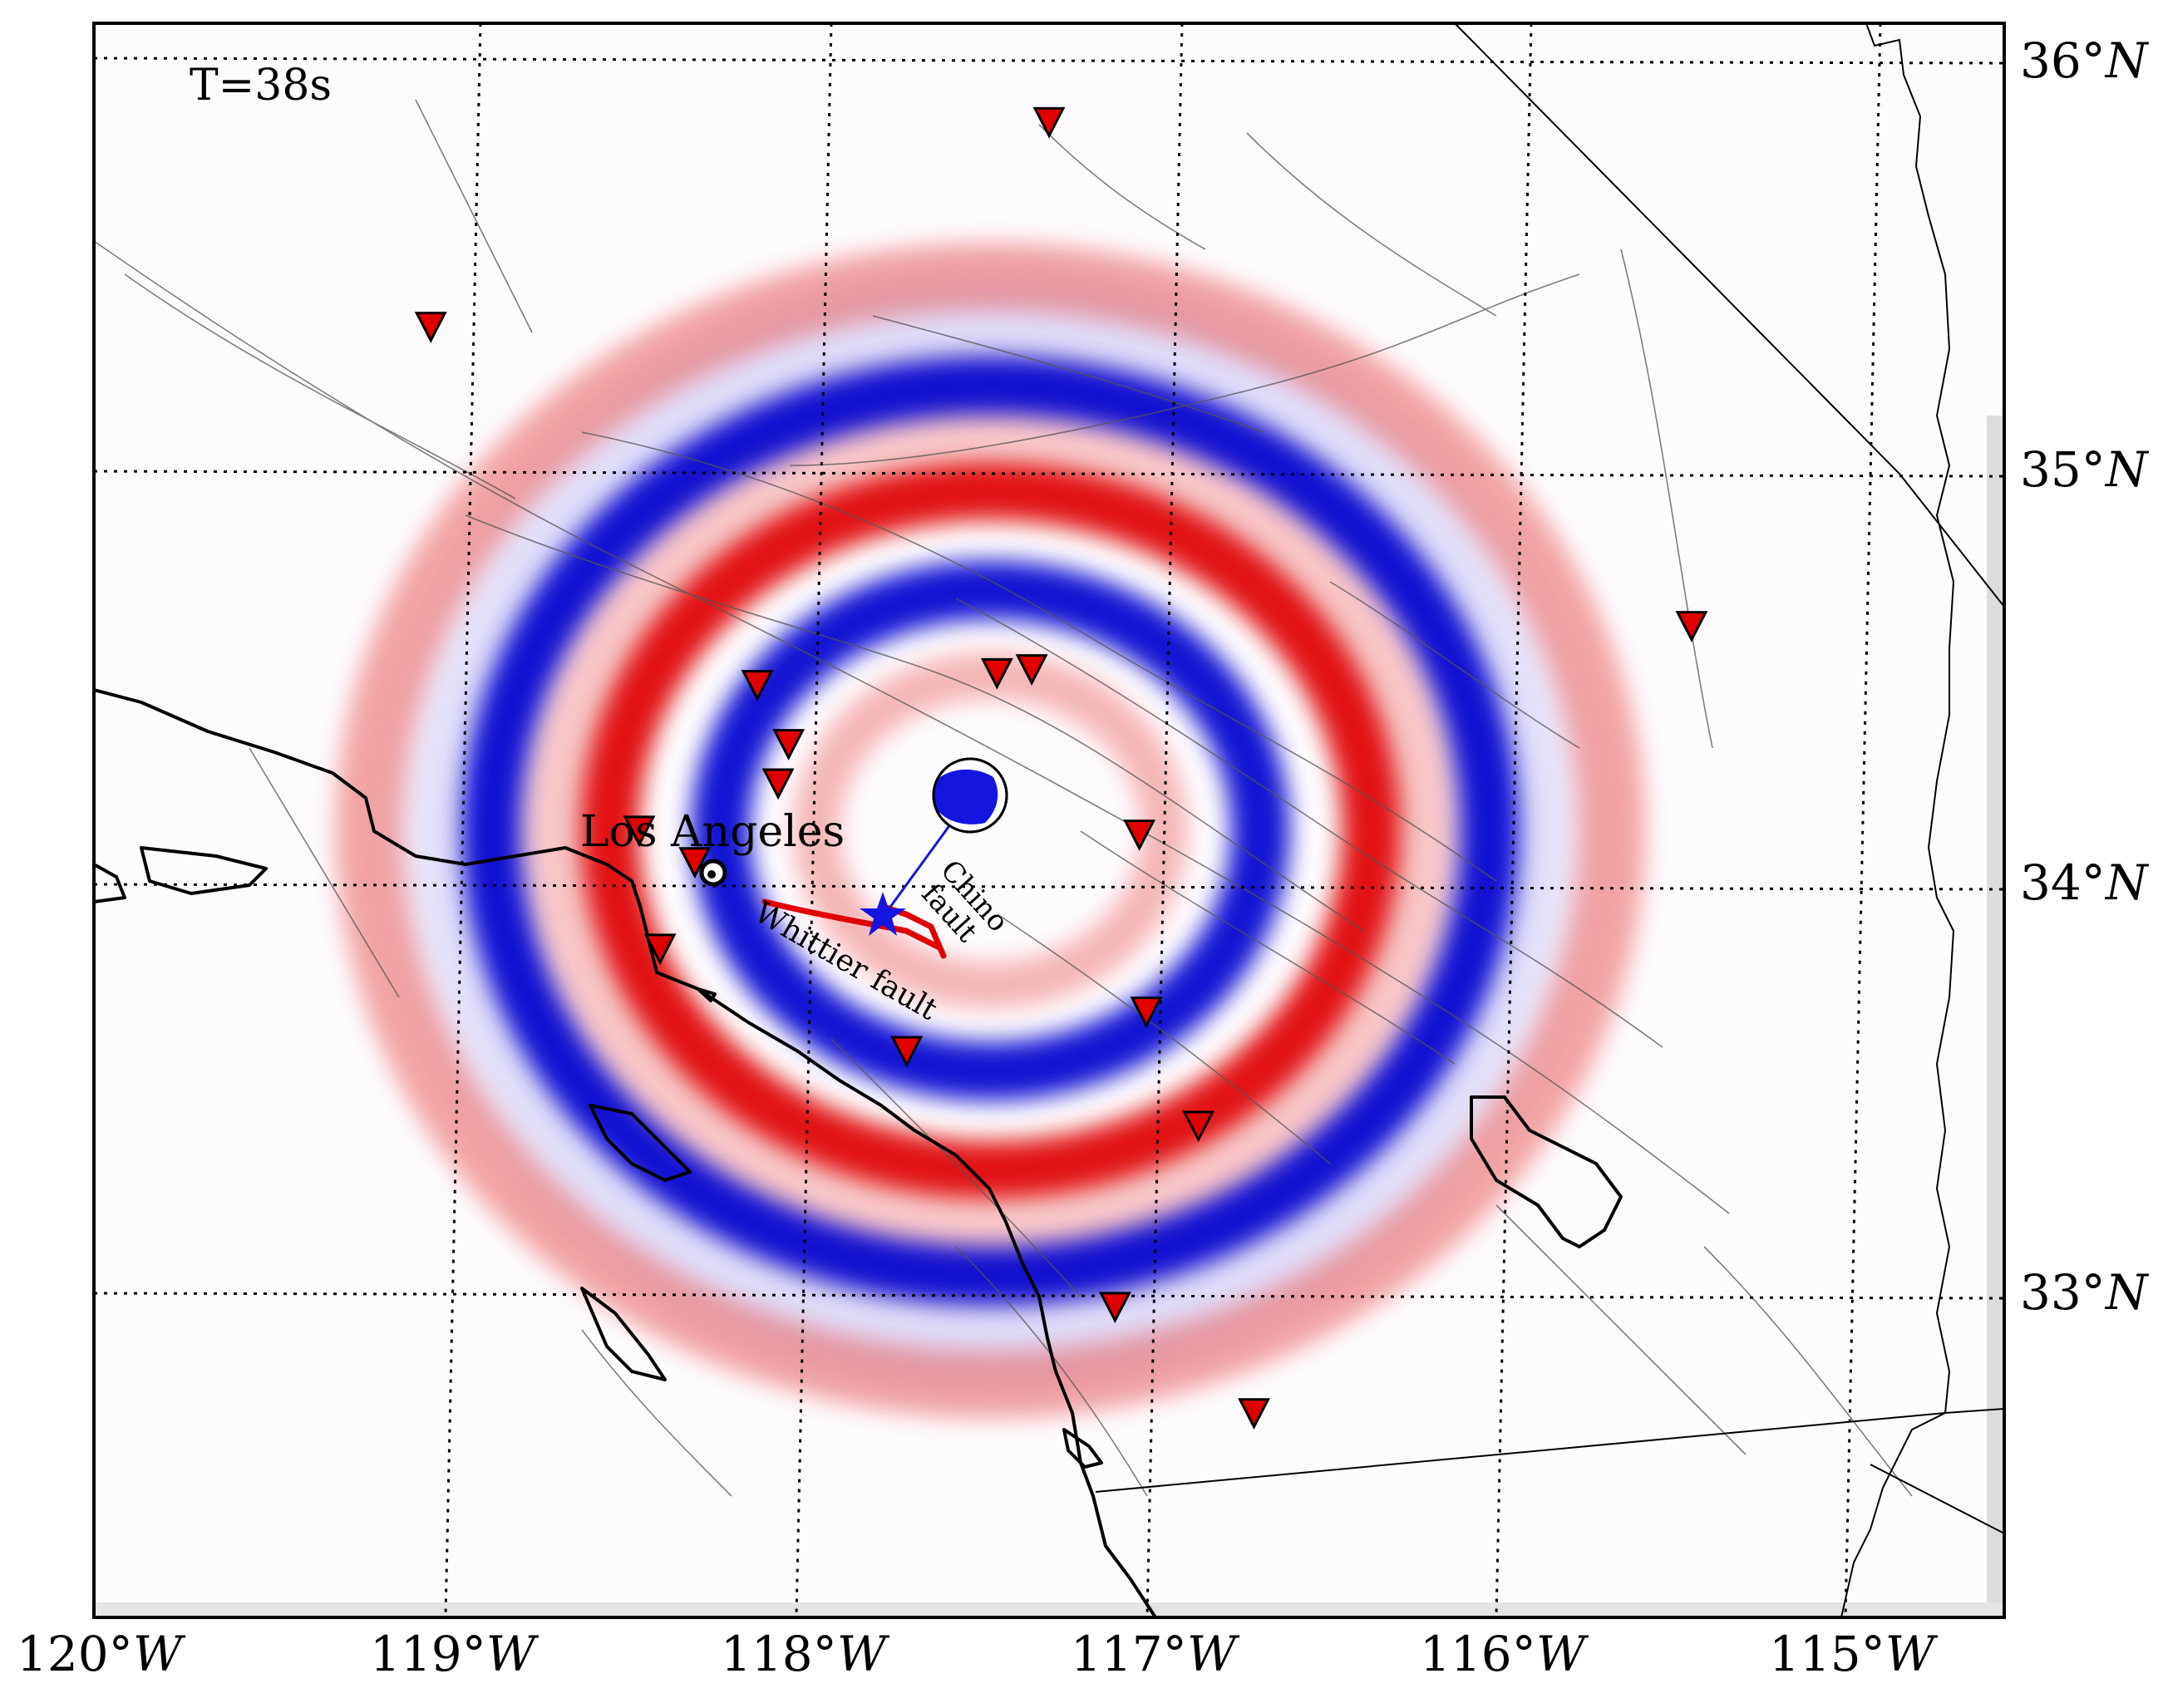 This screenshot has height=1708, width=2158. What do you see at coordinates (970, 795) in the screenshot?
I see `focal-mechanism-beachball-icon` at bounding box center [970, 795].